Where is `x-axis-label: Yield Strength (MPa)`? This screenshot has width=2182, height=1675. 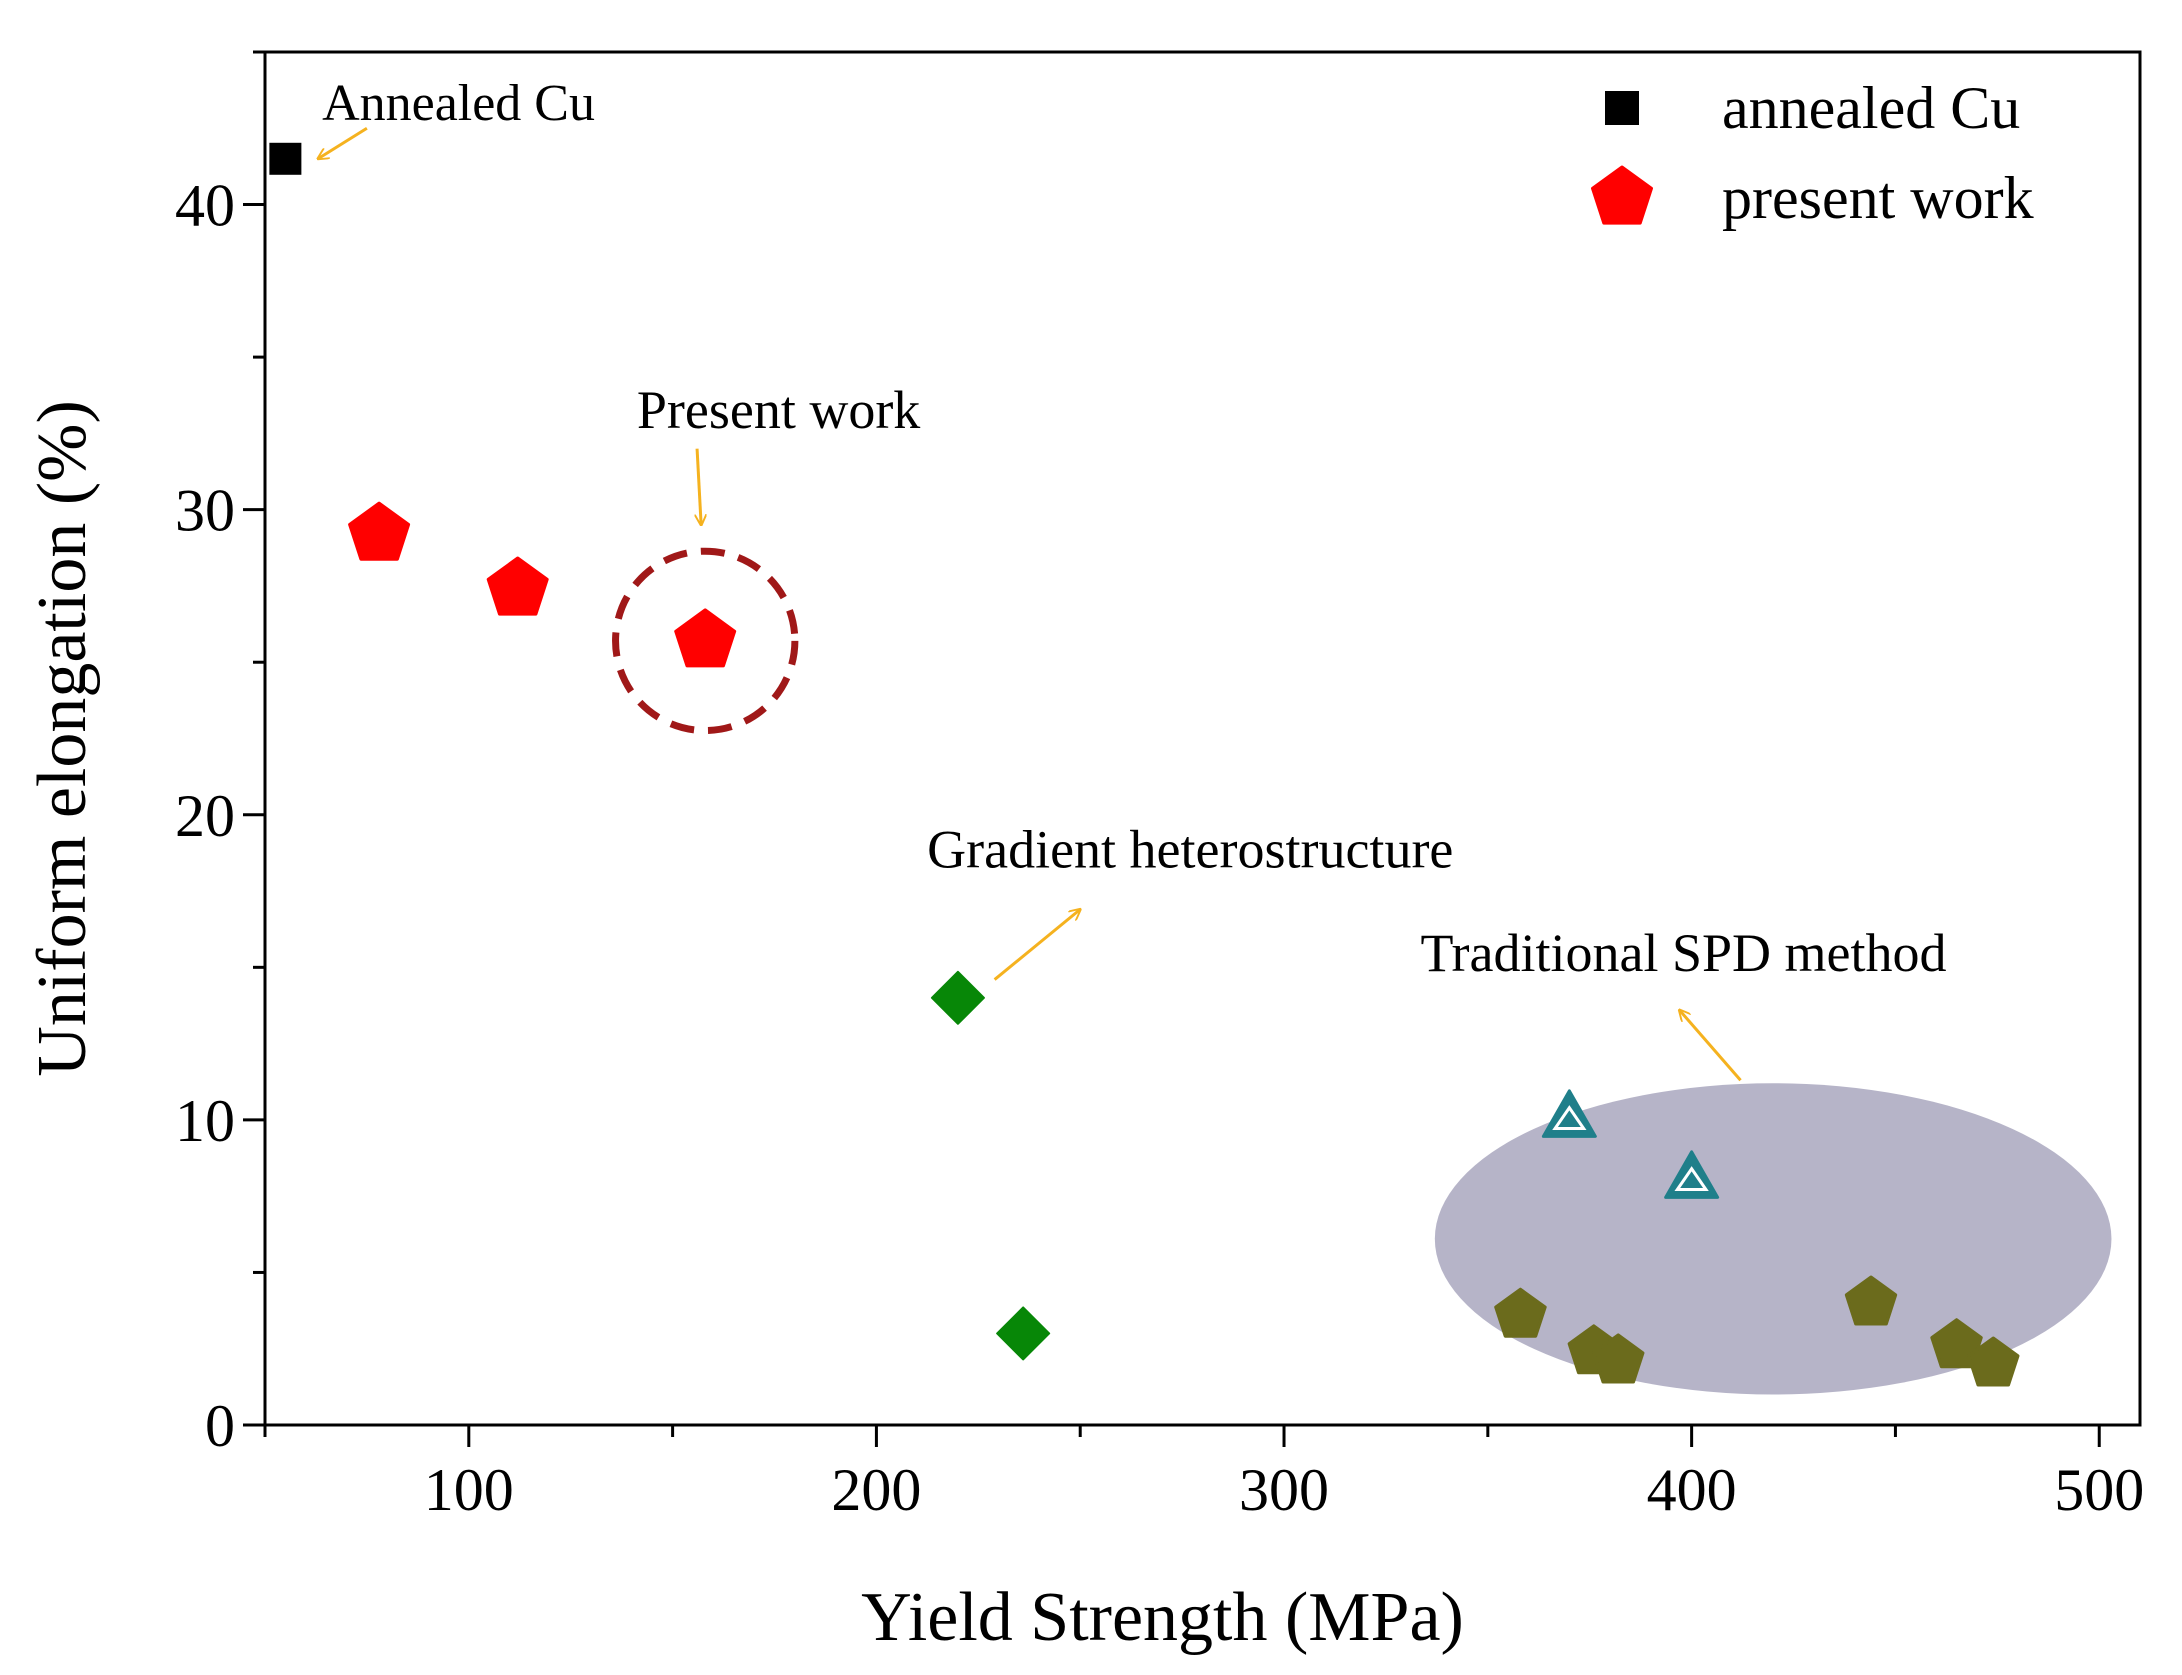 x-axis-label: Yield Strength (MPa) is located at coordinates (1162, 1617).